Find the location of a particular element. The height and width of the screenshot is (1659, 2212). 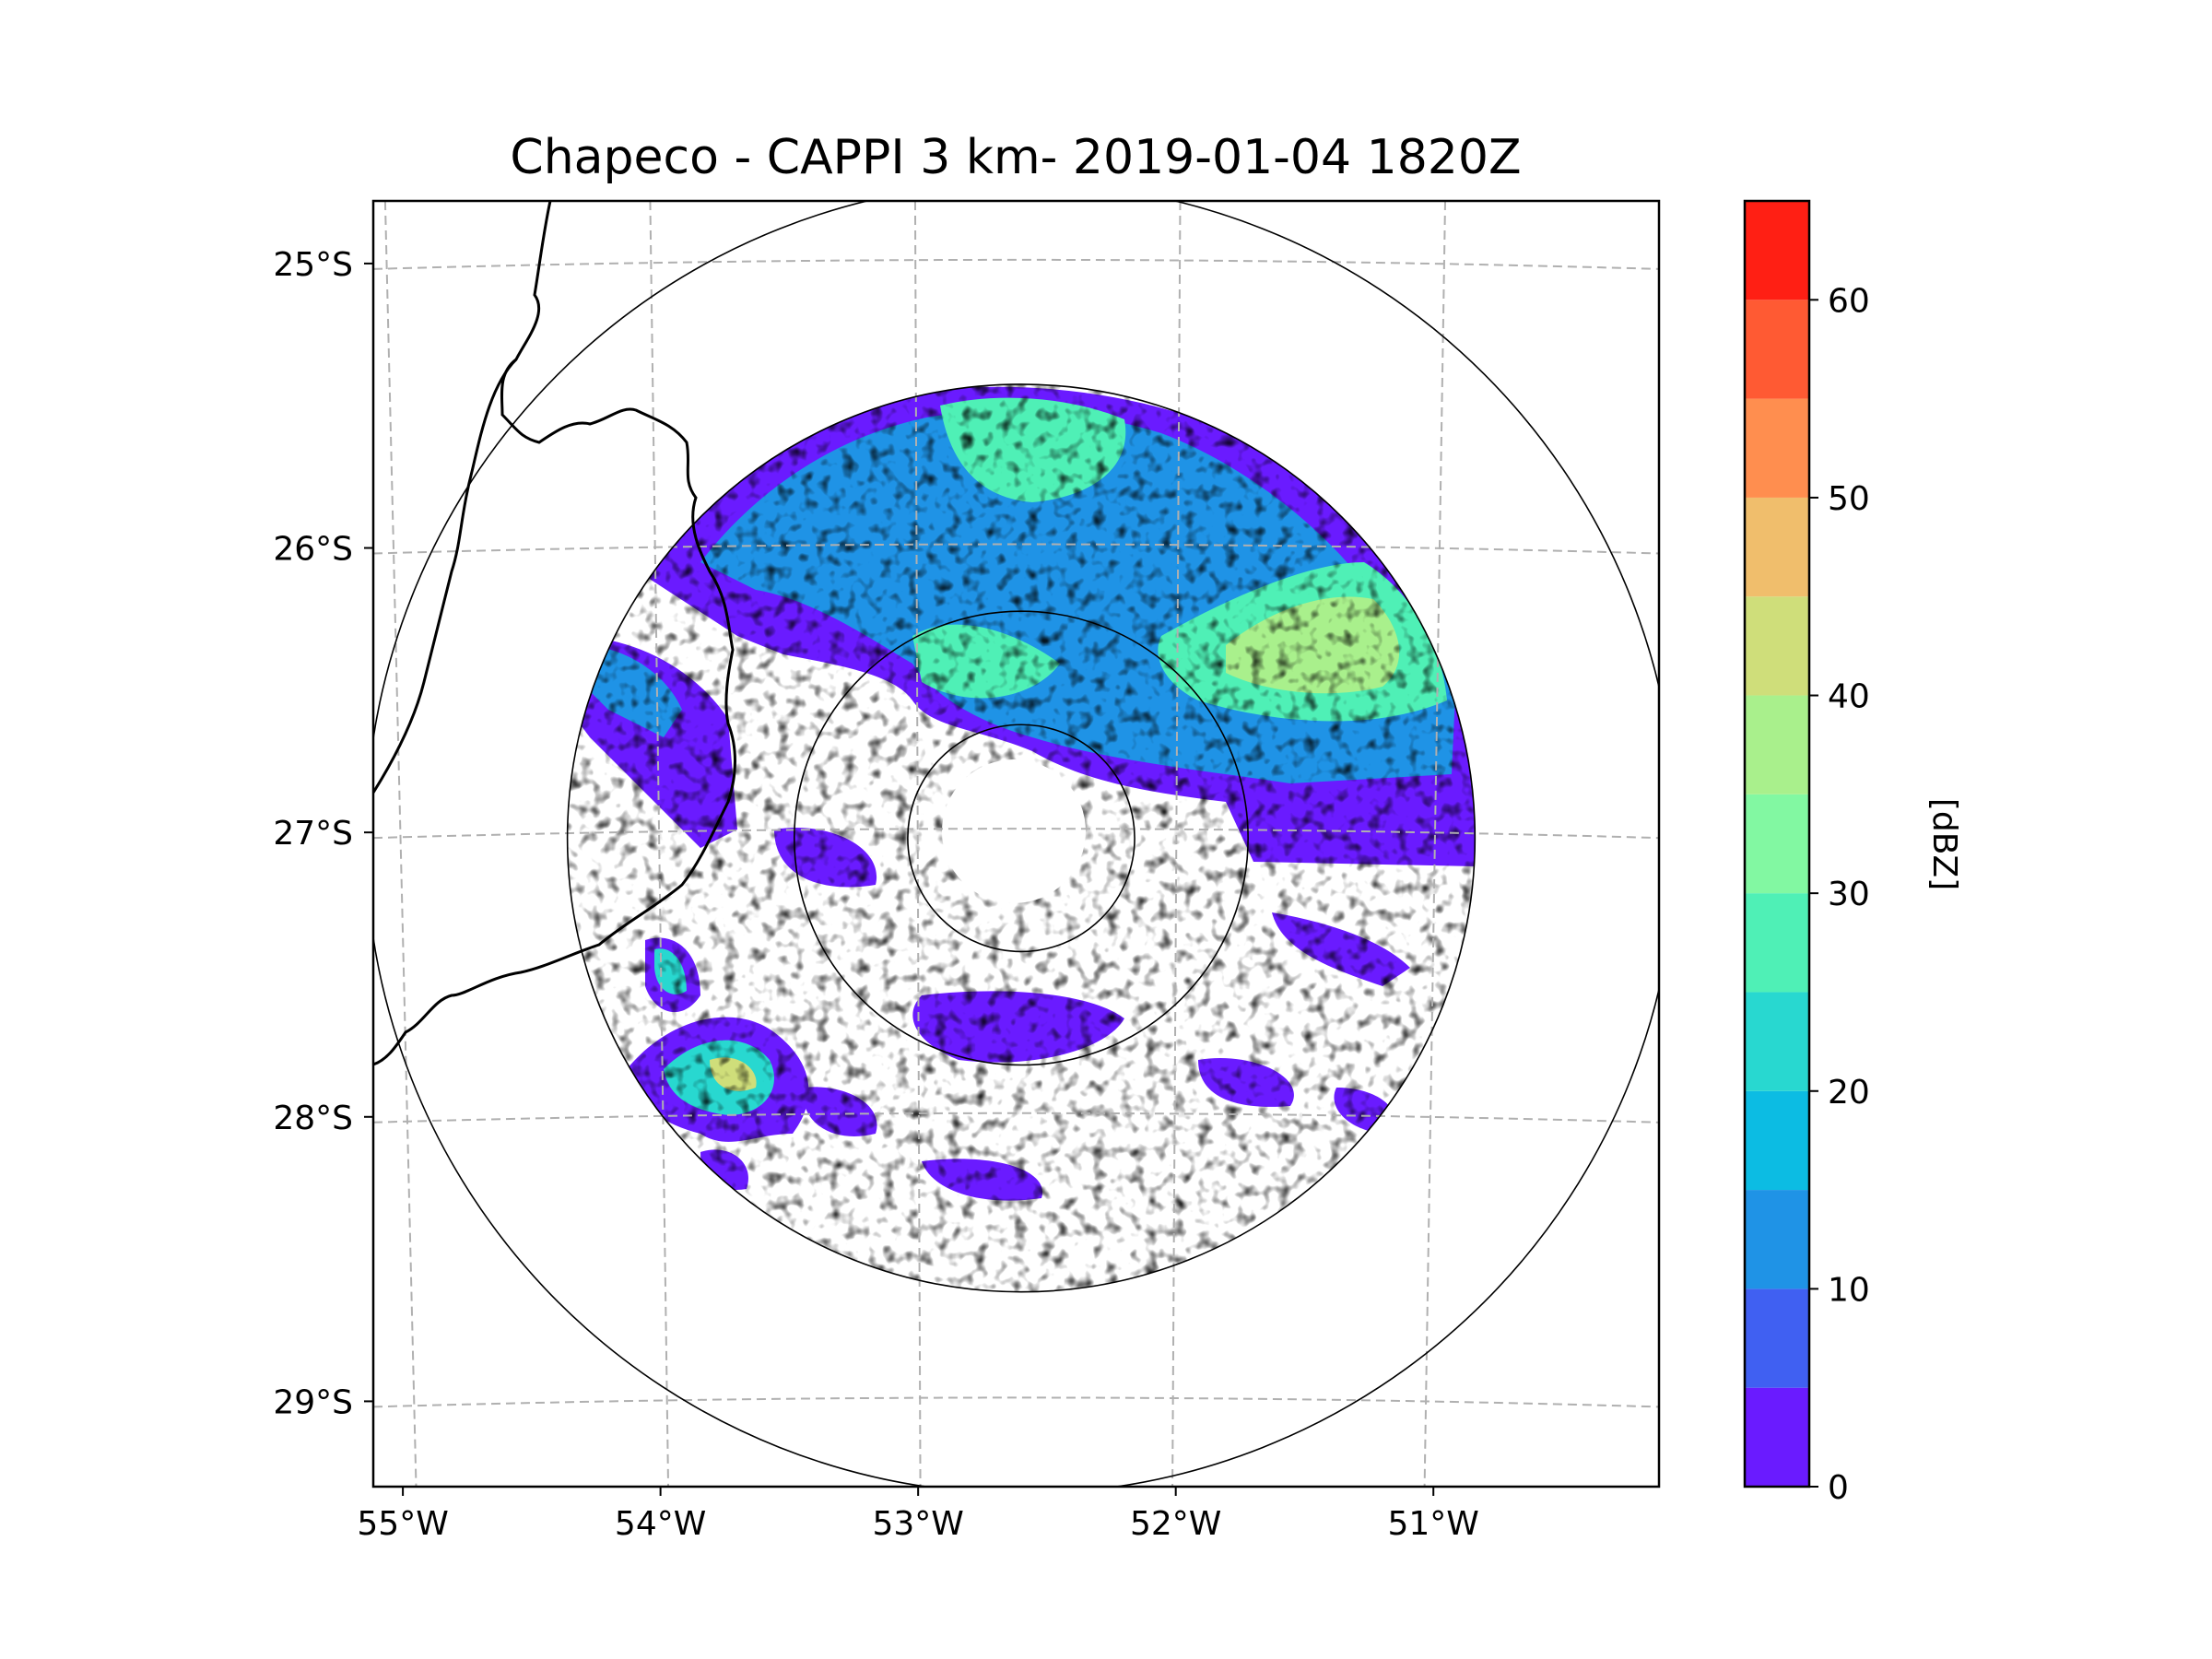

y-tick-label-4: 29°S is located at coordinates (313, 1402).